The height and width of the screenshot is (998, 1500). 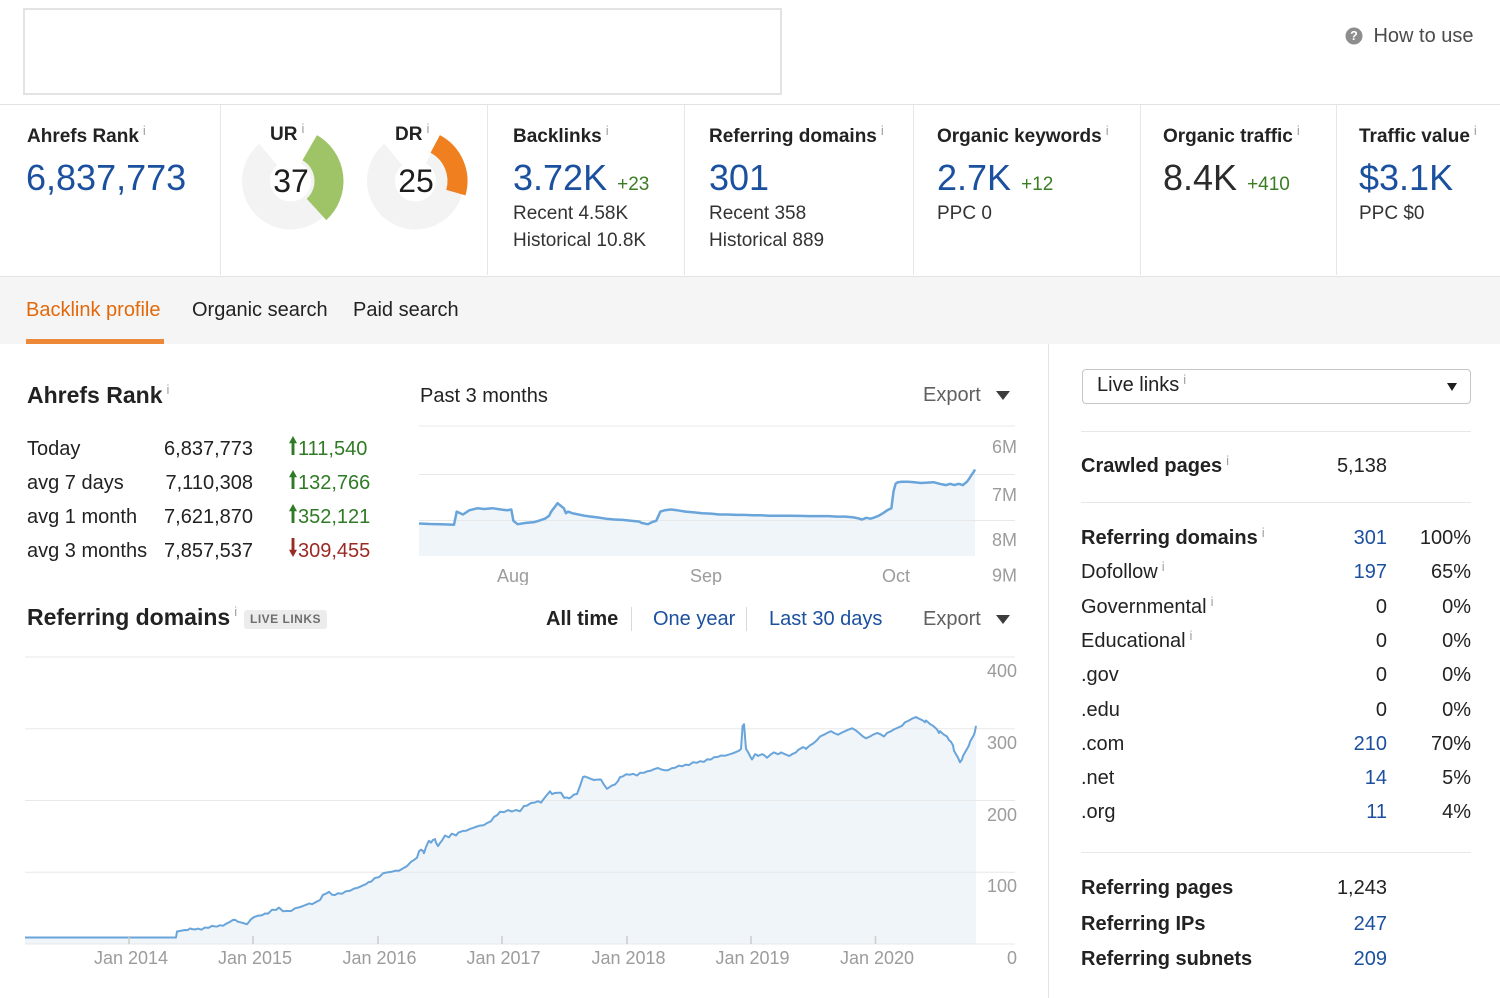 I want to click on svg-text: Sep, so click(x=706, y=575).